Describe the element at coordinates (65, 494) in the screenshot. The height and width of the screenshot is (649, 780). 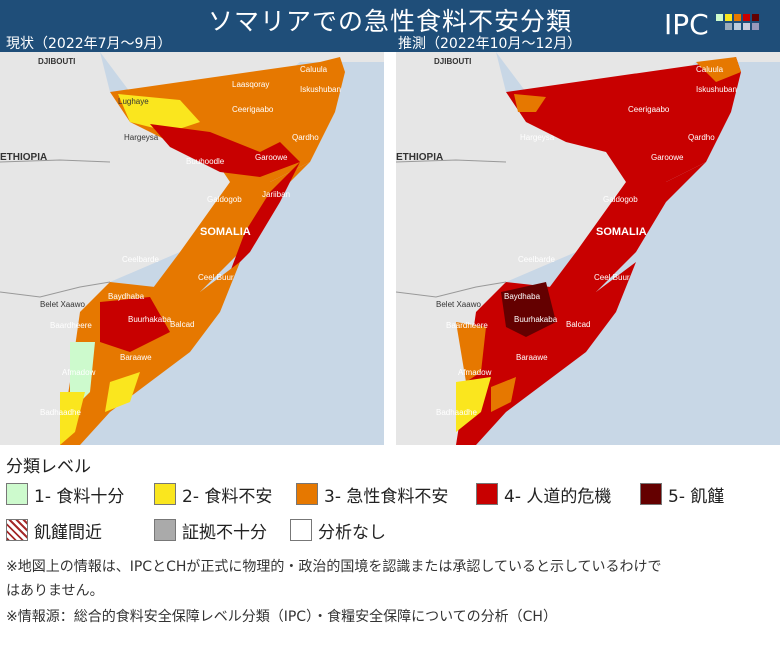
I see `legend-item-phase1: 1- 食料十分` at that location.